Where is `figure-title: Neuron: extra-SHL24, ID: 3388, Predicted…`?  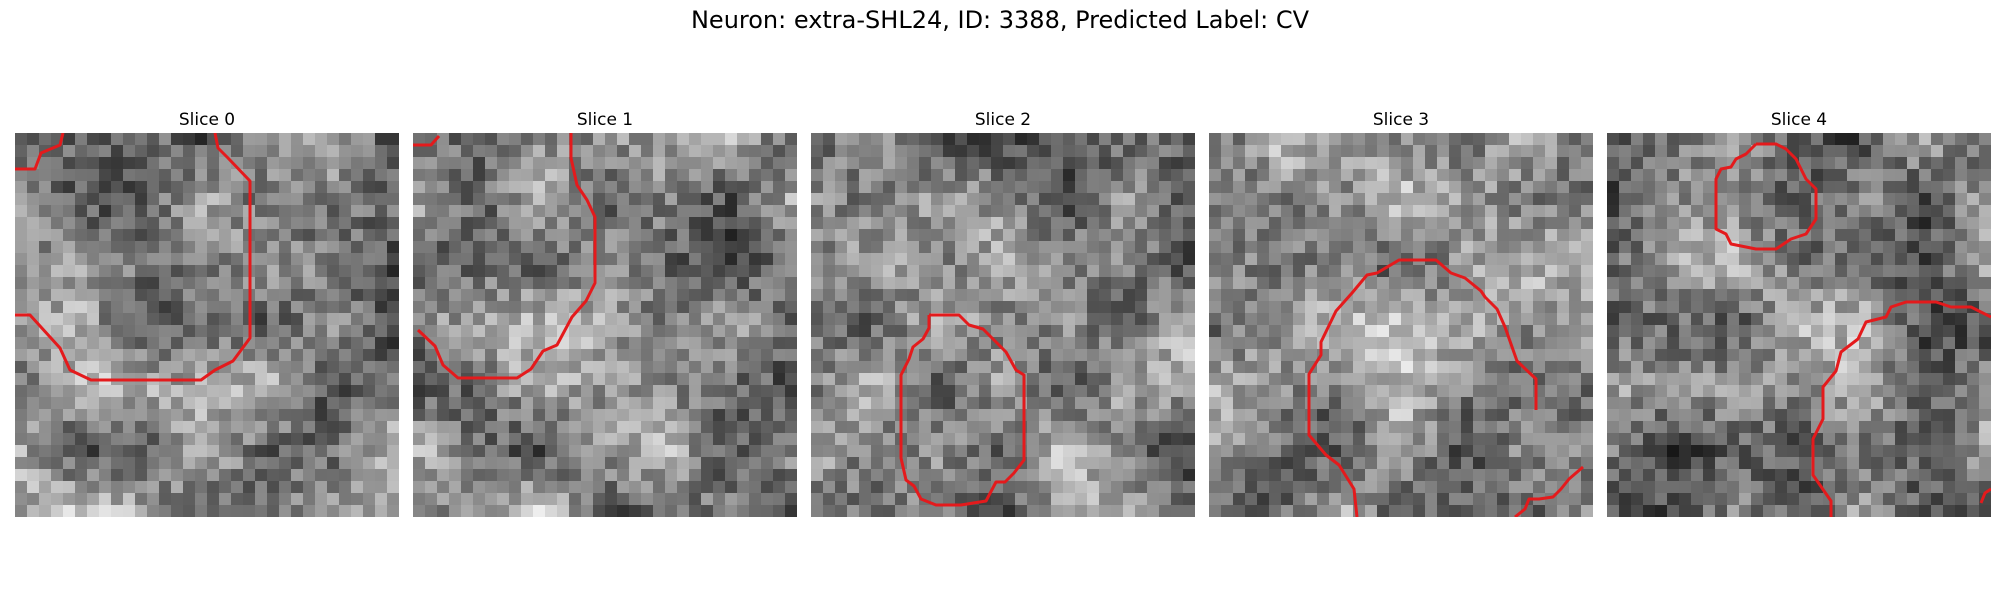
figure-title: Neuron: extra-SHL24, ID: 3388, Predicted… is located at coordinates (1000, 20).